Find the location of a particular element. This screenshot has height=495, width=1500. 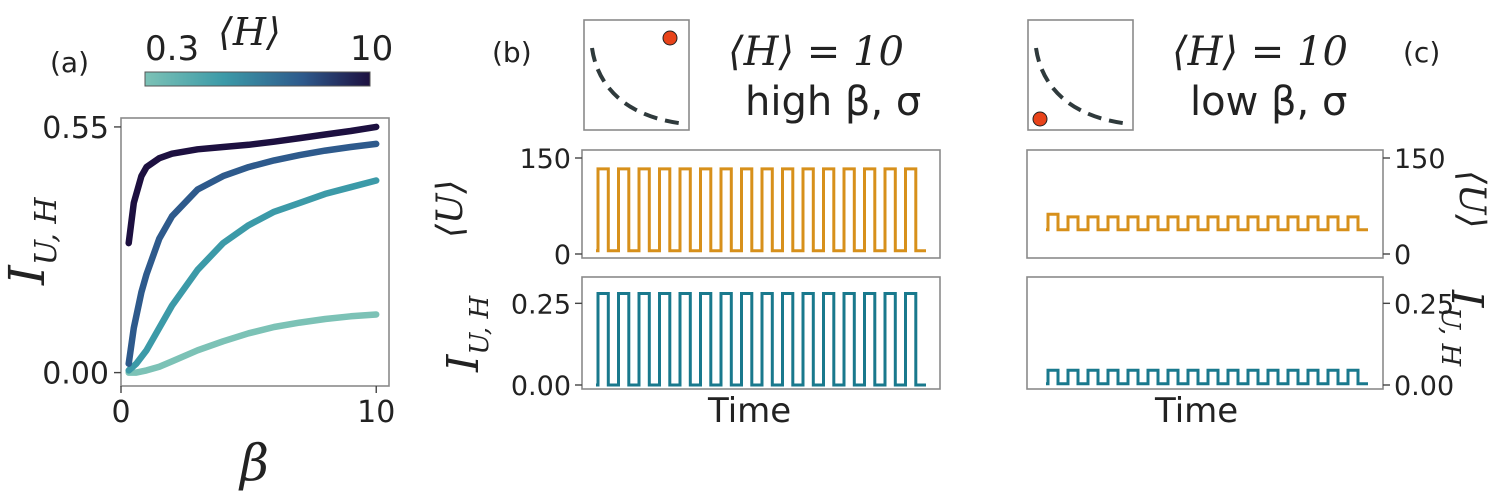

panel-c-inset is located at coordinates (1080, 75).